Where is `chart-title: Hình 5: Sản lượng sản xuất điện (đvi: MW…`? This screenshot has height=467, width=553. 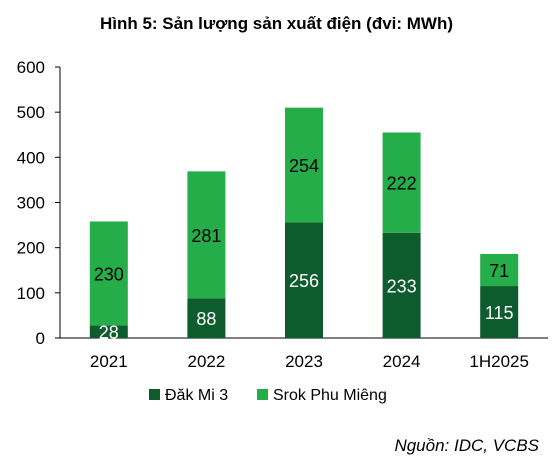 chart-title: Hình 5: Sản lượng sản xuất điện (đvi: MW… is located at coordinates (276, 23).